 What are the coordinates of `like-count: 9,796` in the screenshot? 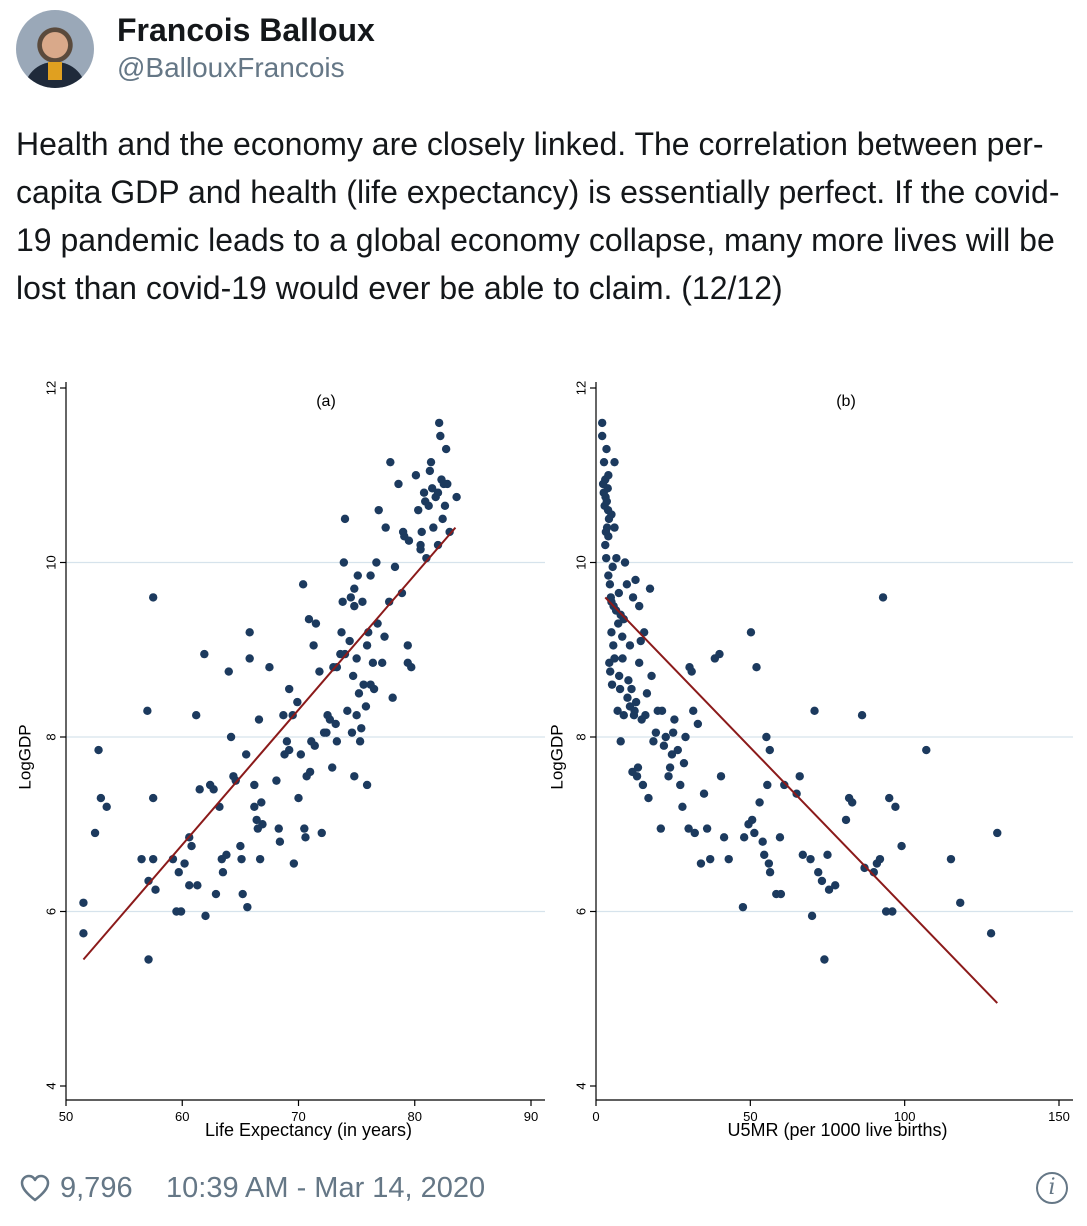 It's located at (96, 1188).